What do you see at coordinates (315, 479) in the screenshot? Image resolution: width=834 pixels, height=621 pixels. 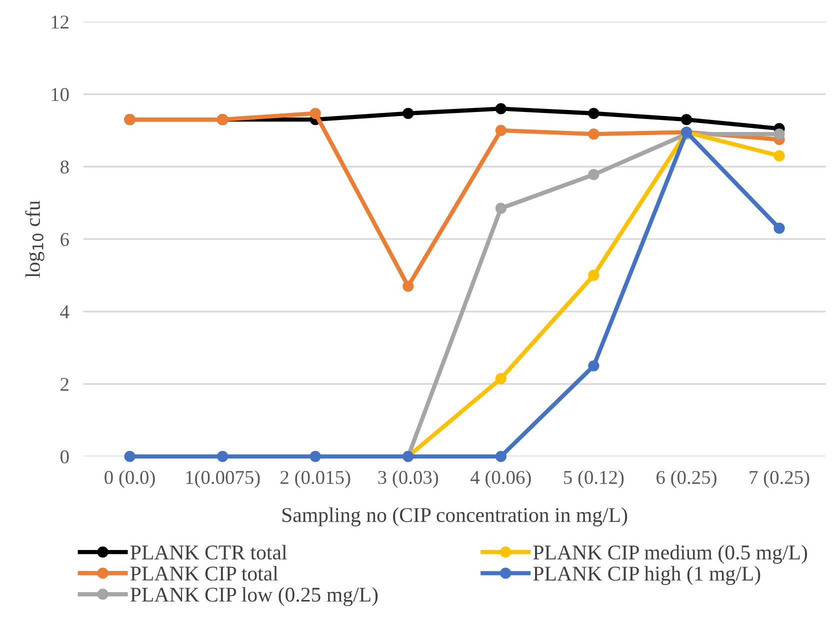 I see `x-tick-label: 2 (0.015)` at bounding box center [315, 479].